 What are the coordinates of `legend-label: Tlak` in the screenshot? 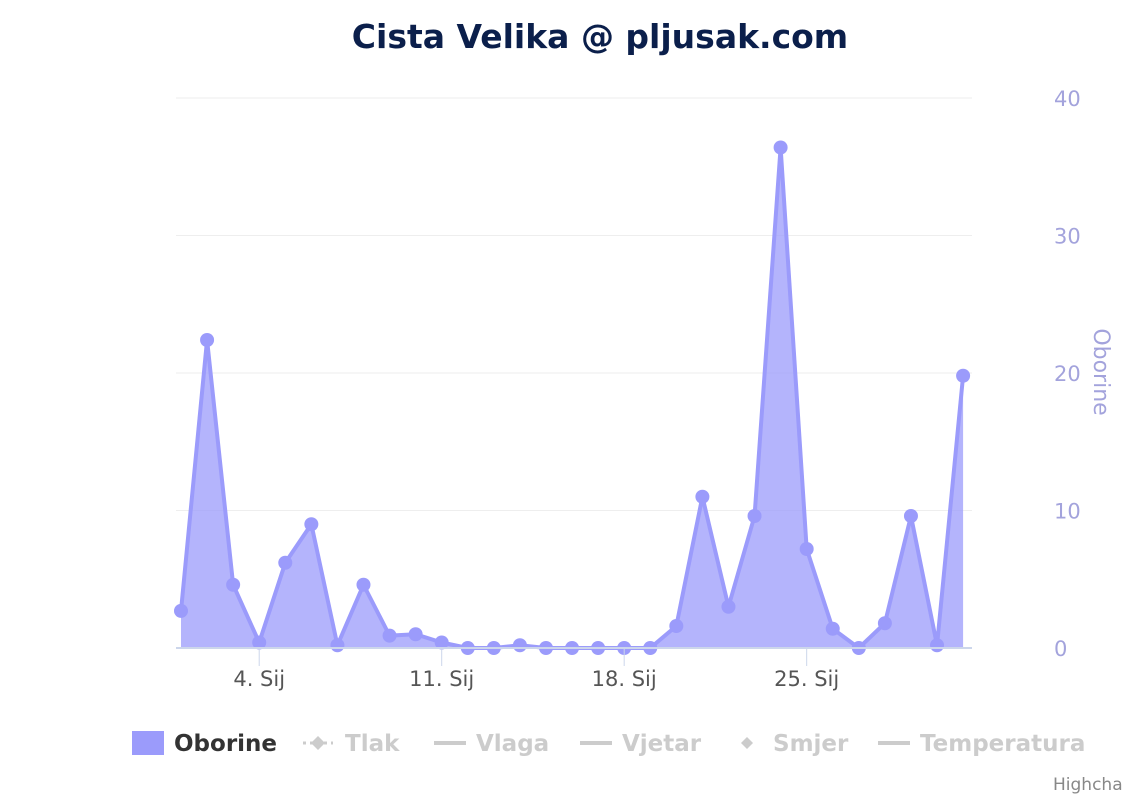 It's located at (372, 744).